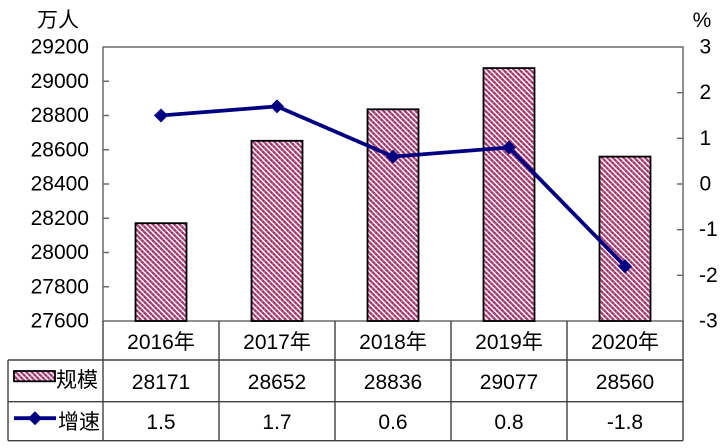  What do you see at coordinates (706, 92) in the screenshot?
I see `svg-text: 2` at bounding box center [706, 92].